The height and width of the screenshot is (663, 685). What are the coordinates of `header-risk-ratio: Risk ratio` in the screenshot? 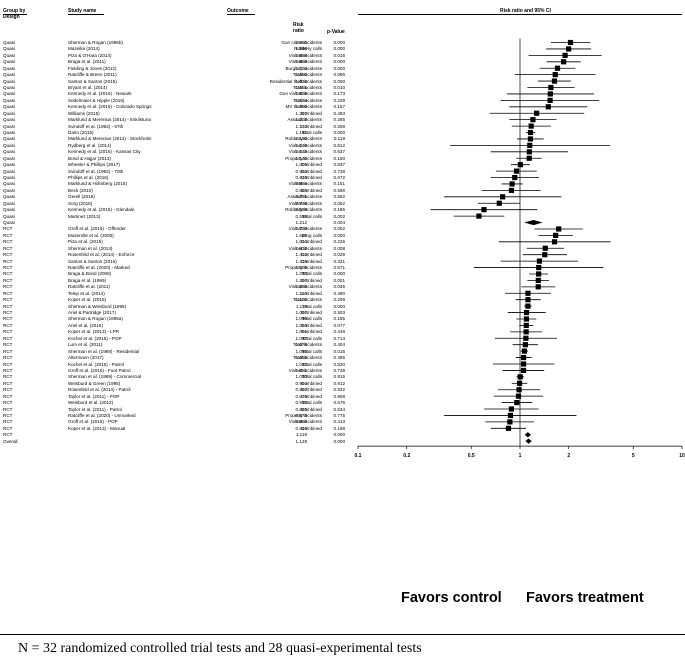 It's located at (298, 28).